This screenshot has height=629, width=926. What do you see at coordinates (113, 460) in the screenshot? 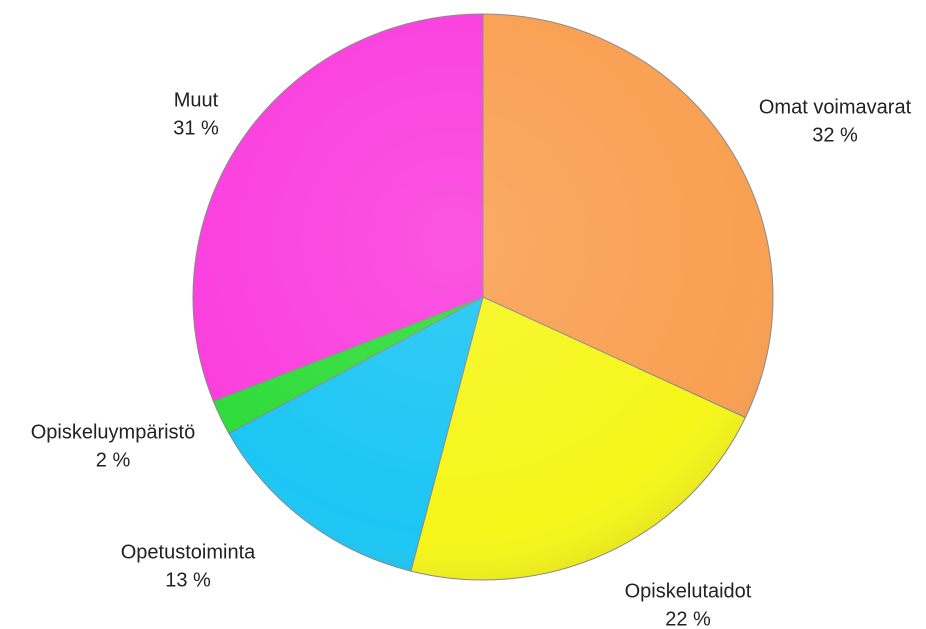
I see `slice-value-label: 2 %` at bounding box center [113, 460].